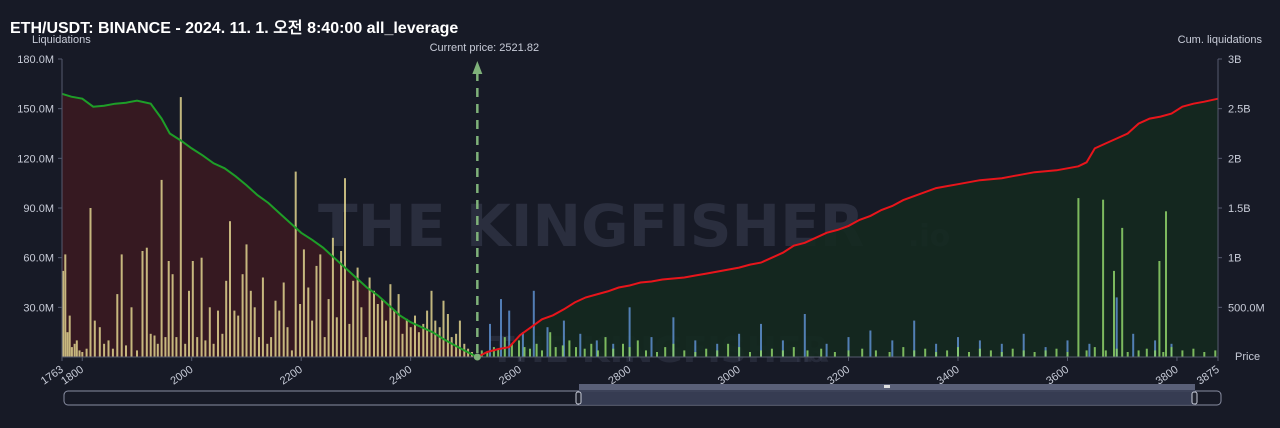 The height and width of the screenshot is (428, 1280). I want to click on y-right-tick-label: 500.0M, so click(1246, 308).